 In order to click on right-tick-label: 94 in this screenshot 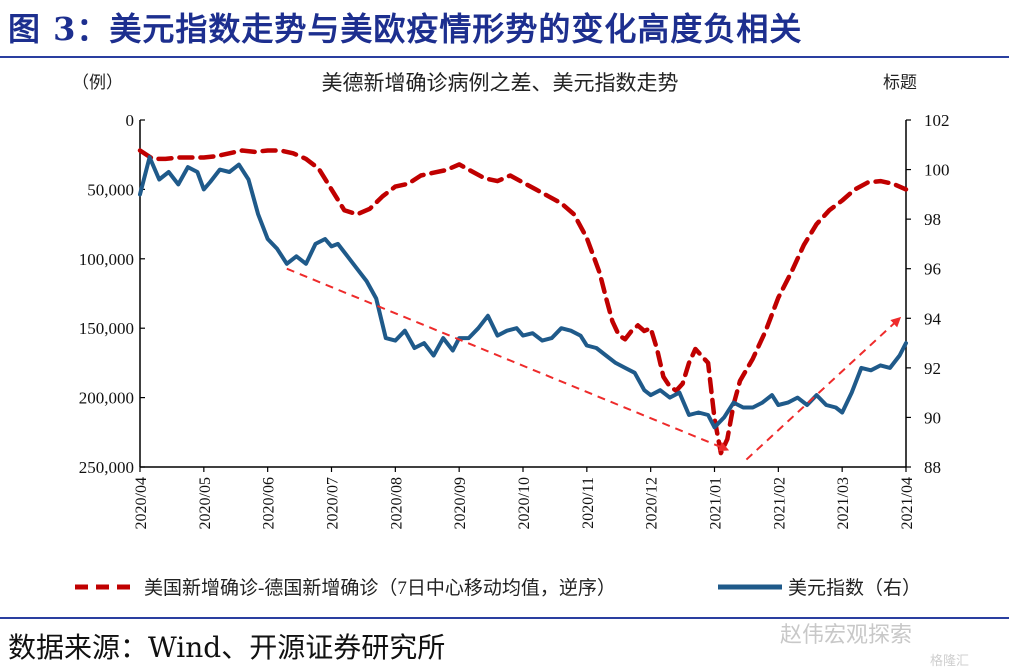, I will do `click(933, 318)`.